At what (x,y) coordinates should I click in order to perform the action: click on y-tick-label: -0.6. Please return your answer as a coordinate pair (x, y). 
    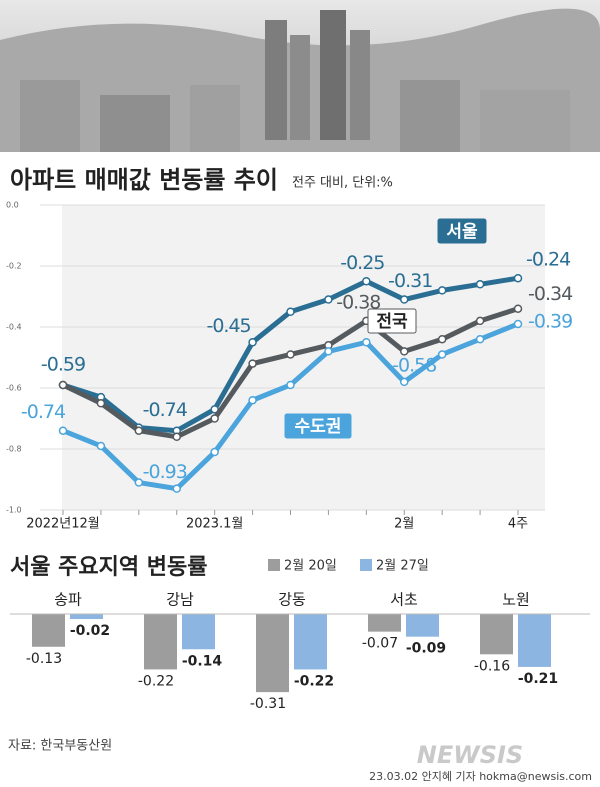
    Looking at the image, I should click on (14, 388).